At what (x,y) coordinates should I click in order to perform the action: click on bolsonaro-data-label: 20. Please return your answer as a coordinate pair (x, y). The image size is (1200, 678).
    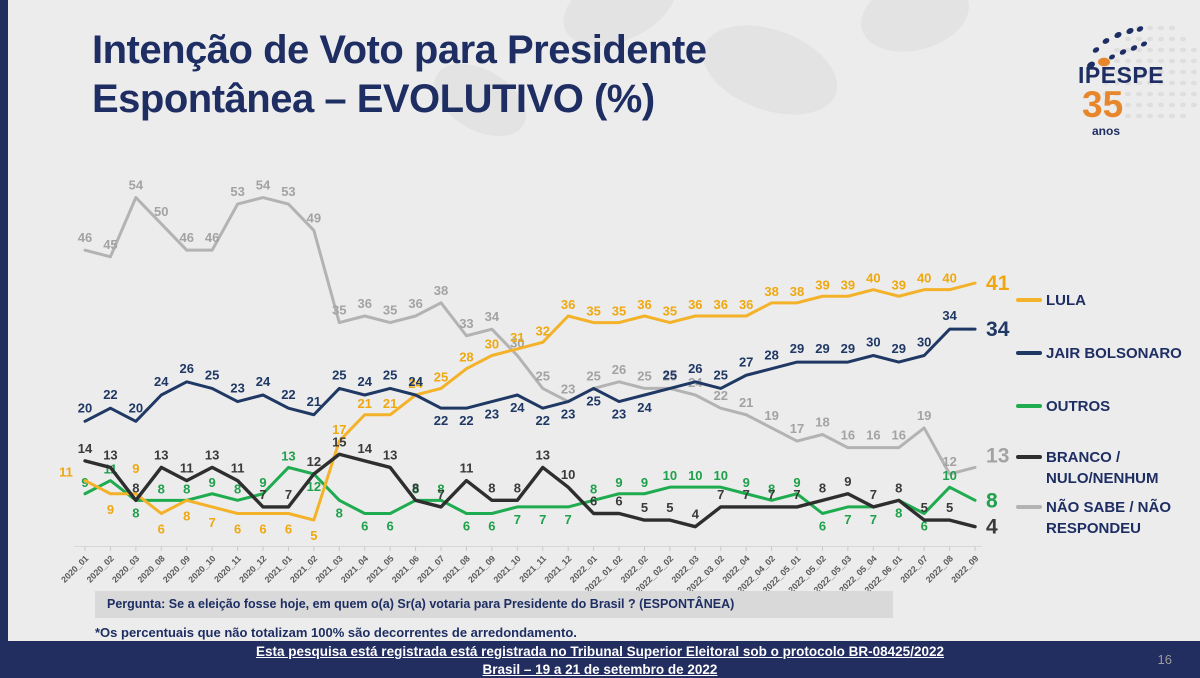
    Looking at the image, I should click on (85, 407).